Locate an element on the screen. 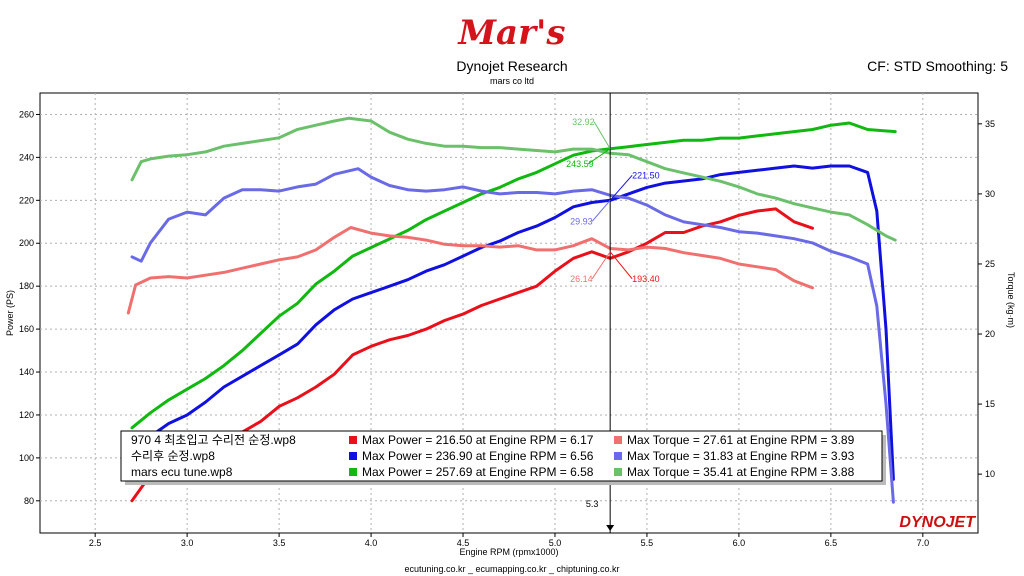  legend-entry: Max Torque = 31.83 at Engine RPM = 3.93 is located at coordinates (741, 456).